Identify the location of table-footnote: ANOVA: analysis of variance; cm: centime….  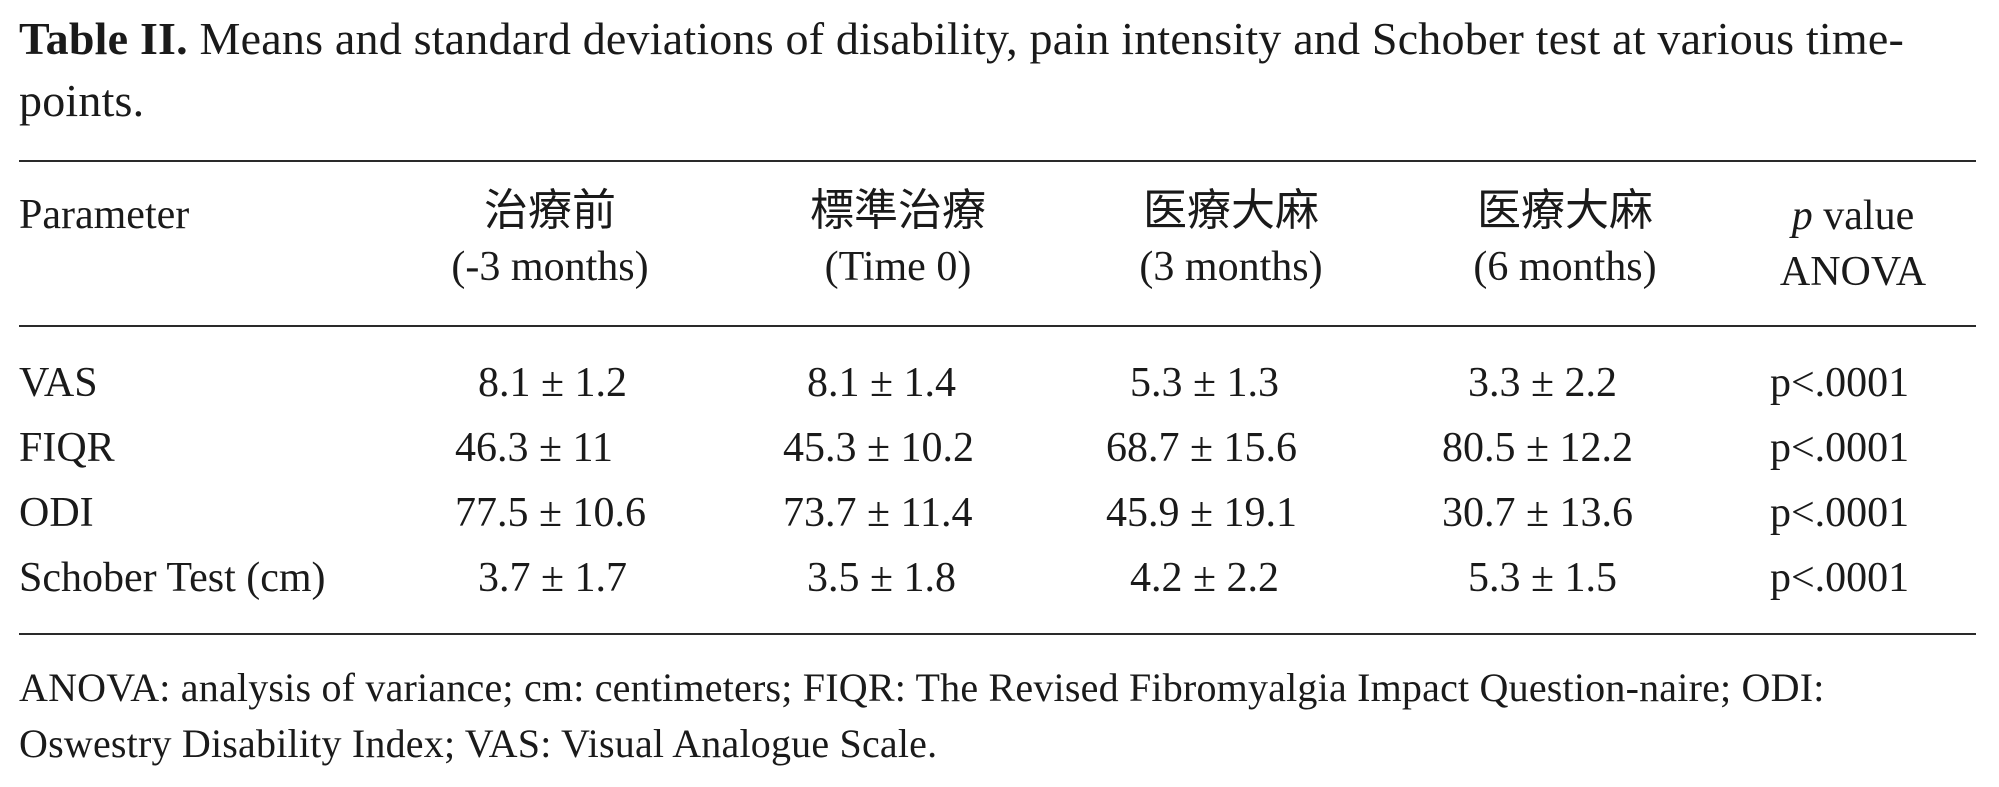
(922, 715).